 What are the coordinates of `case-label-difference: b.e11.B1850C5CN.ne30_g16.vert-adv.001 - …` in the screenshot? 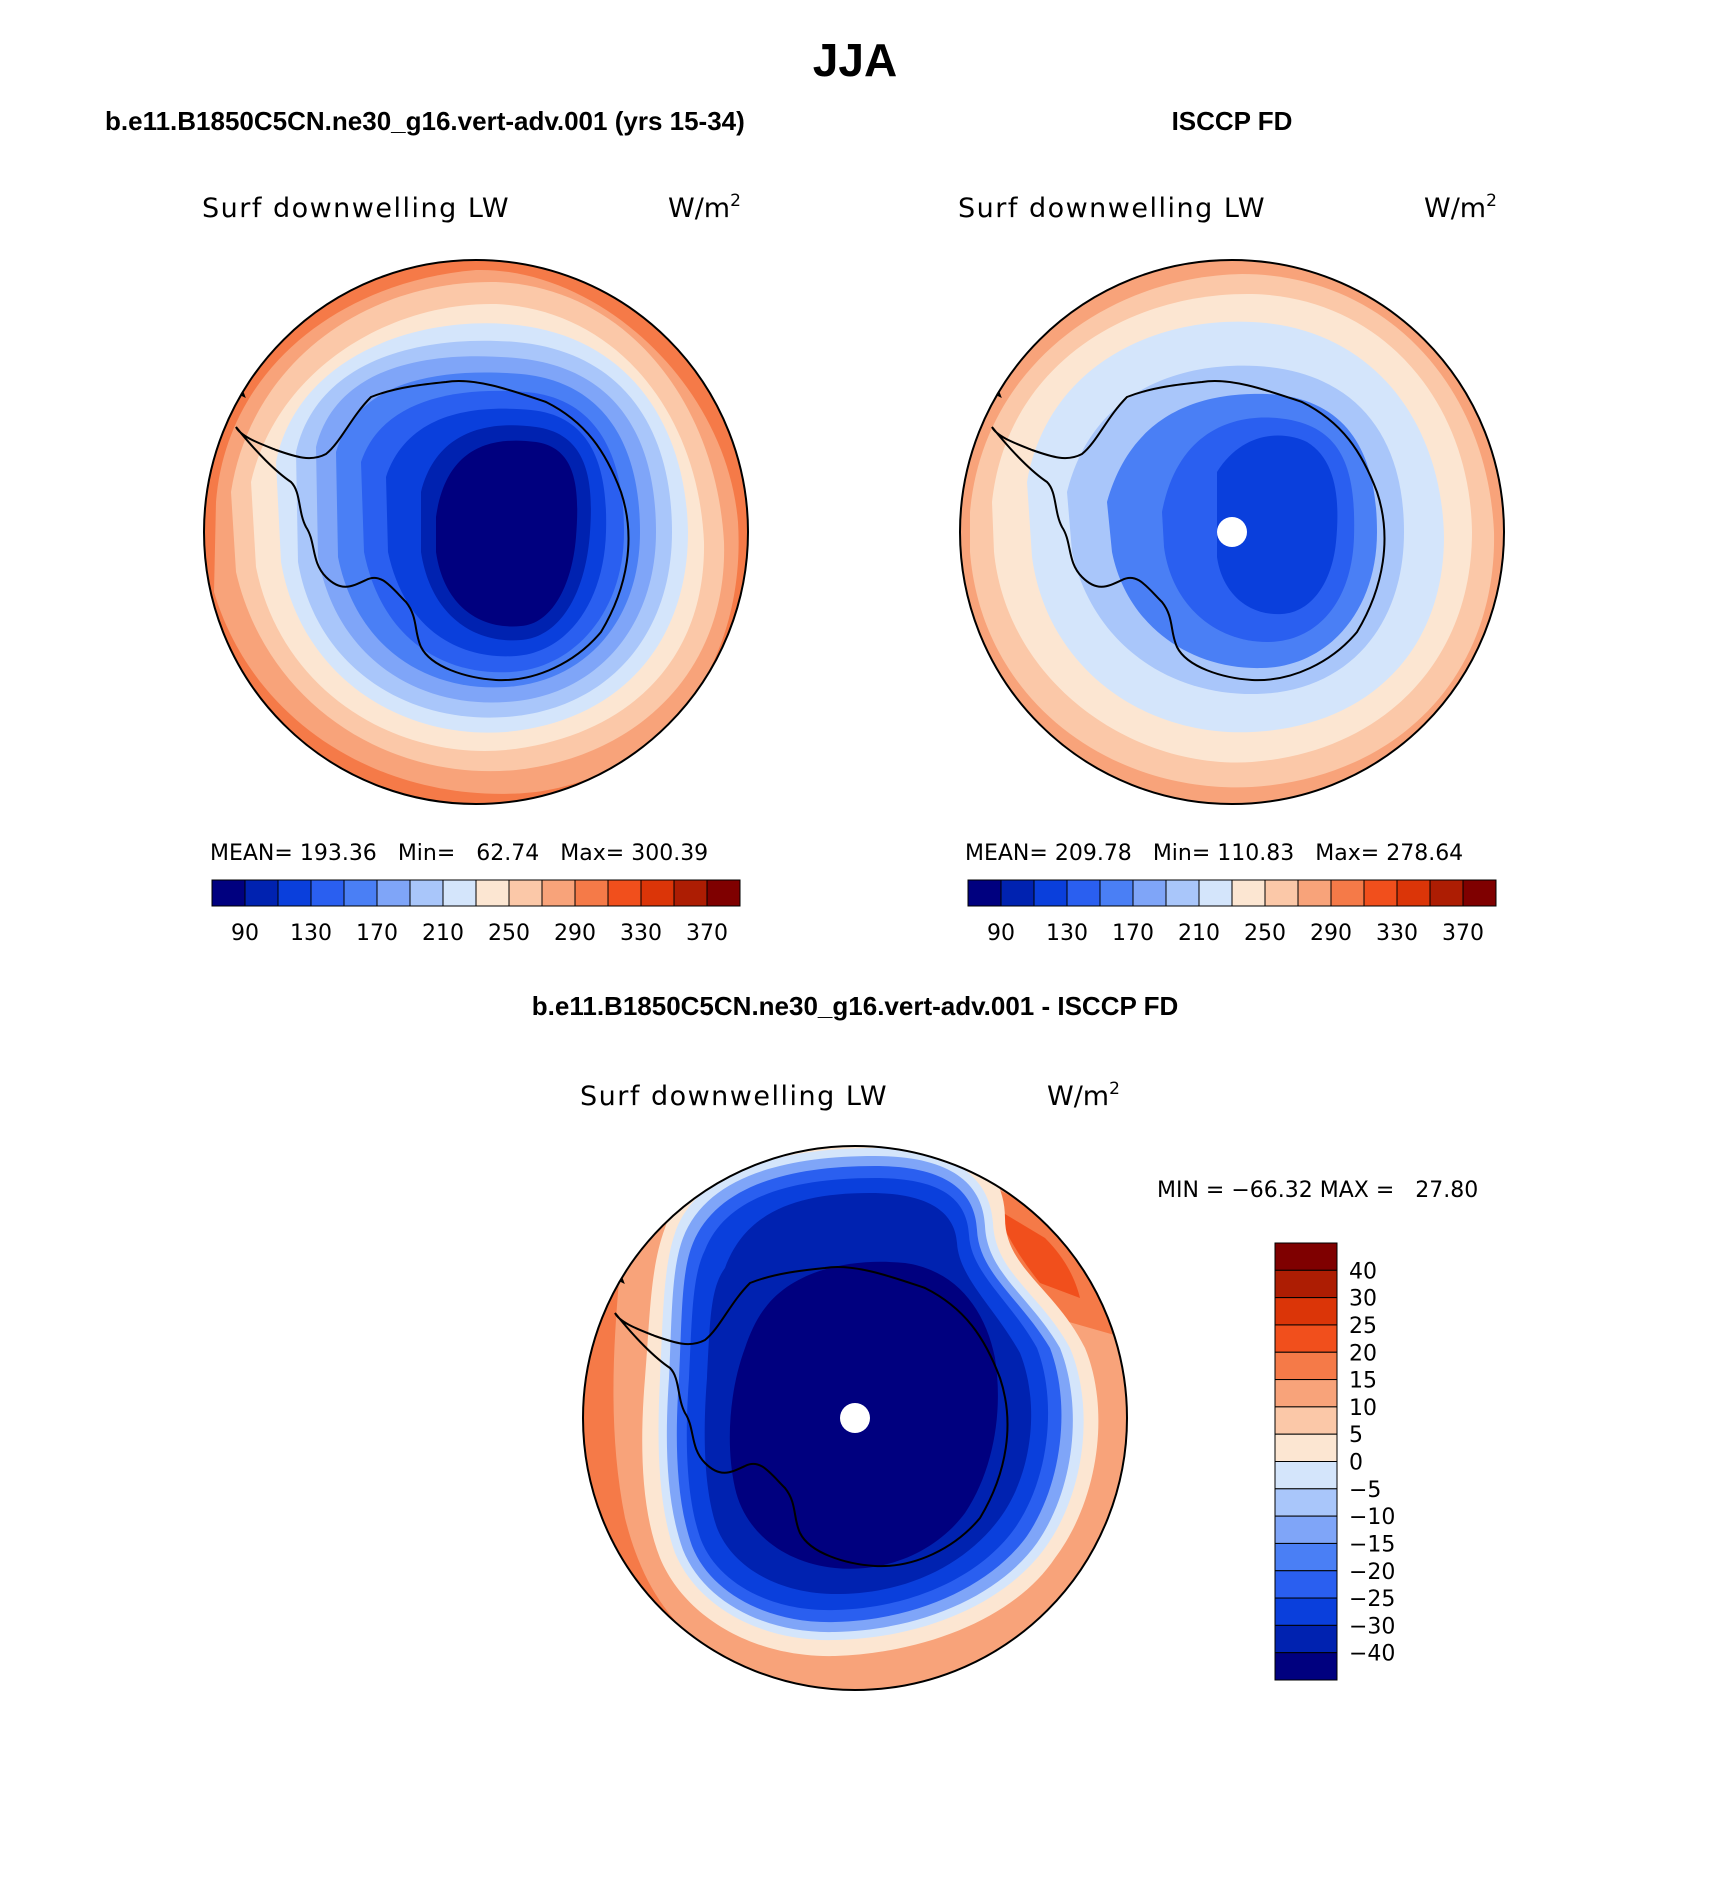 It's located at (855, 1006).